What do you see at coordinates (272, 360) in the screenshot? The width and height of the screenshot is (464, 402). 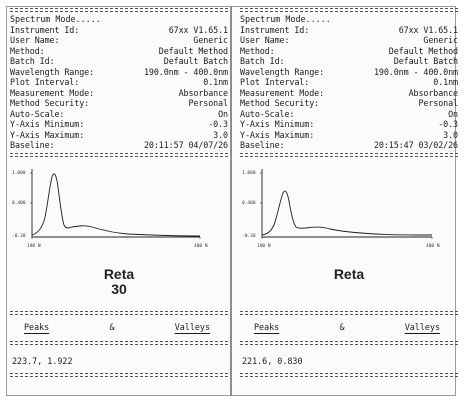 I see `peak-value: 221.6, 0.830` at bounding box center [272, 360].